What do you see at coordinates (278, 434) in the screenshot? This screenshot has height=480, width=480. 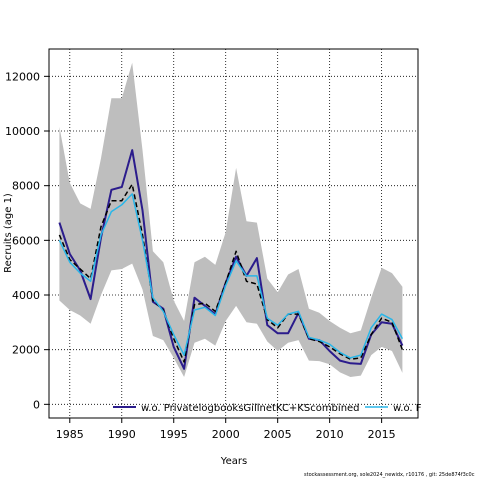 I see `x-tick-label: 2005` at bounding box center [278, 434].